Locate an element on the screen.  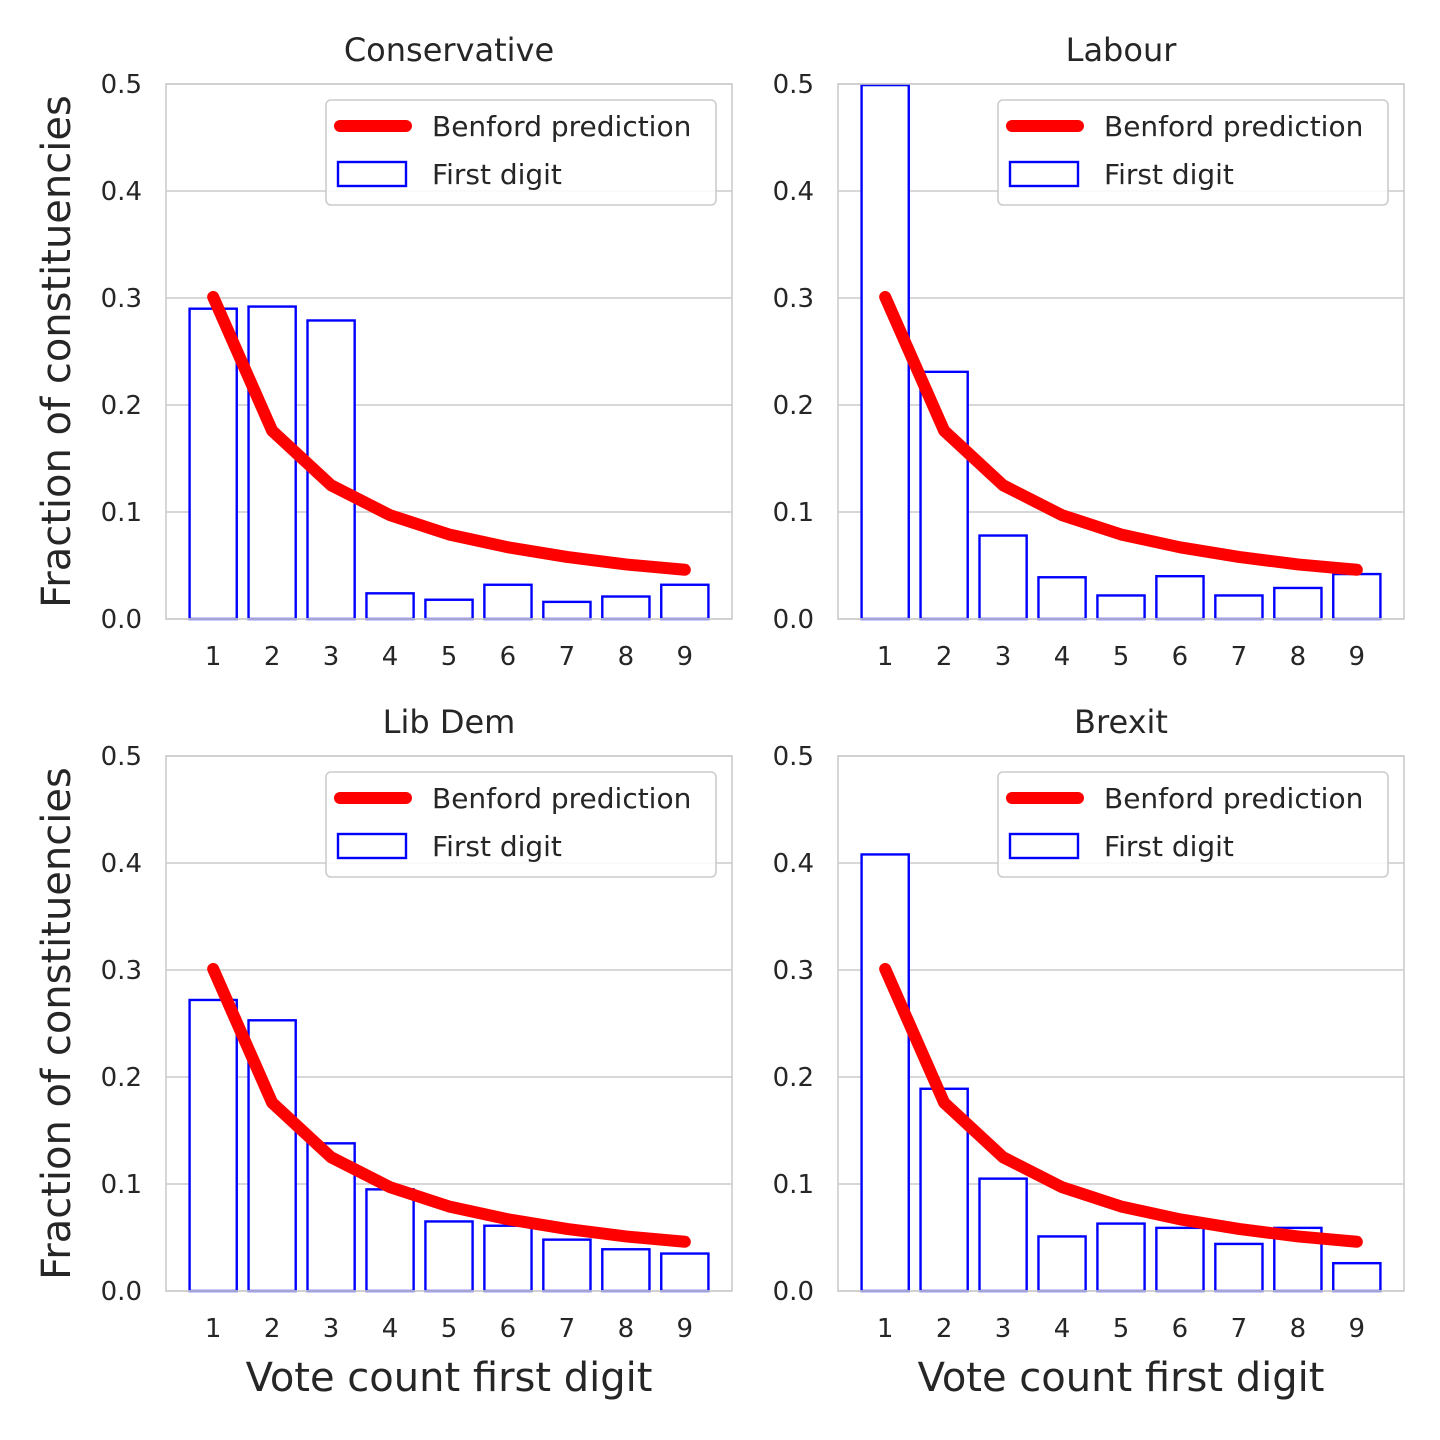
panel-title: Brexit is located at coordinates (1121, 722).